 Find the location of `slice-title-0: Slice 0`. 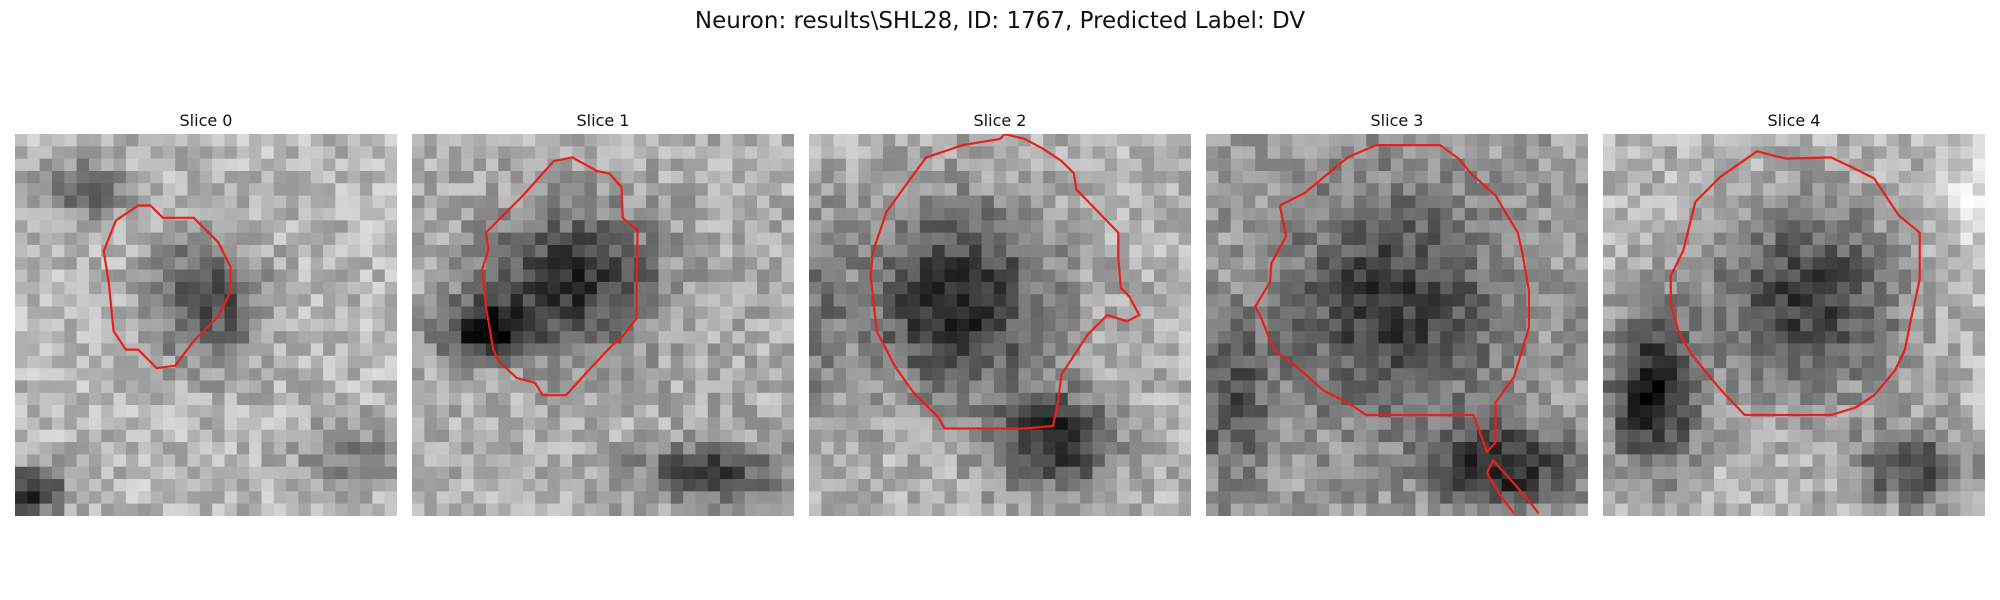

slice-title-0: Slice 0 is located at coordinates (206, 120).